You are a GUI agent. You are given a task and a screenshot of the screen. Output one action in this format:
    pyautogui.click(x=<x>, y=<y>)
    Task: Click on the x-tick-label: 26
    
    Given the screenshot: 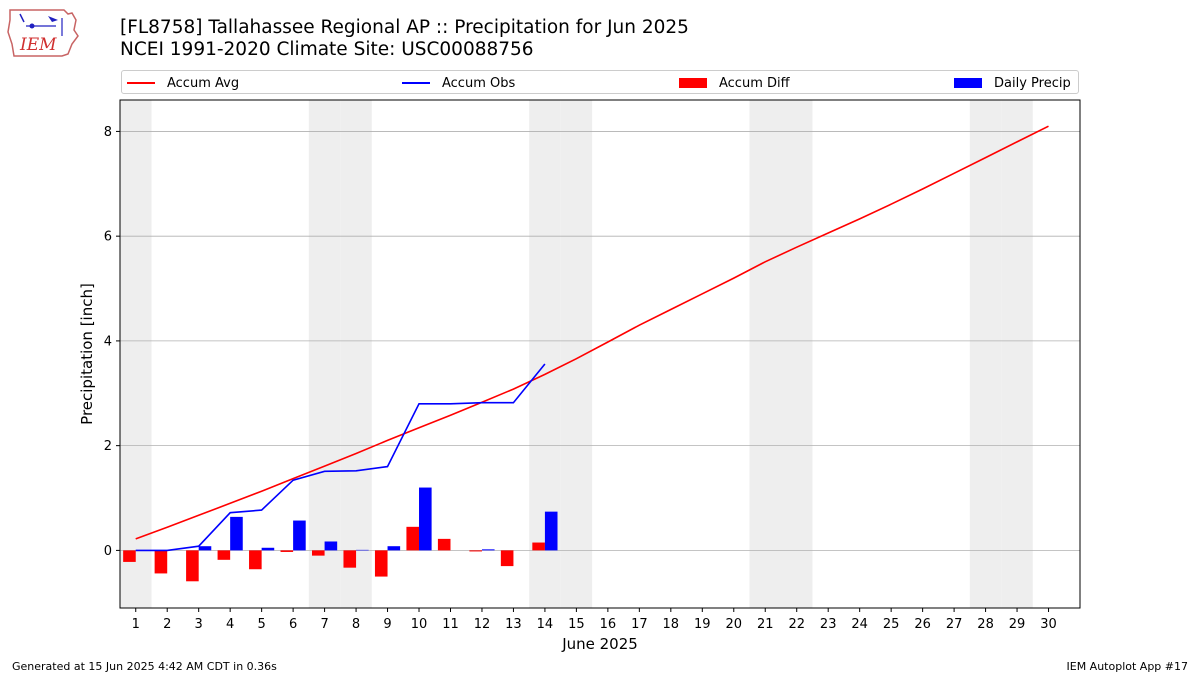 What is the action you would take?
    pyautogui.click(x=922, y=624)
    